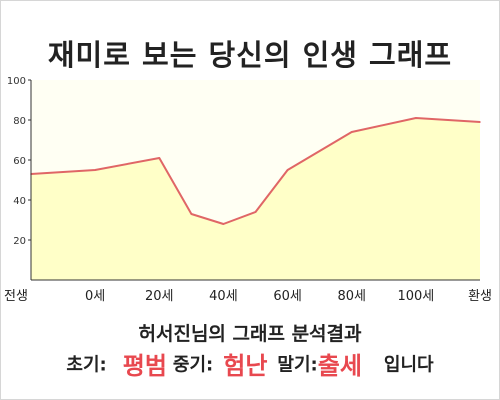  What do you see at coordinates (250, 55) in the screenshot?
I see `chart-title: 재미로 보는 당신의 인생 그래프` at bounding box center [250, 55].